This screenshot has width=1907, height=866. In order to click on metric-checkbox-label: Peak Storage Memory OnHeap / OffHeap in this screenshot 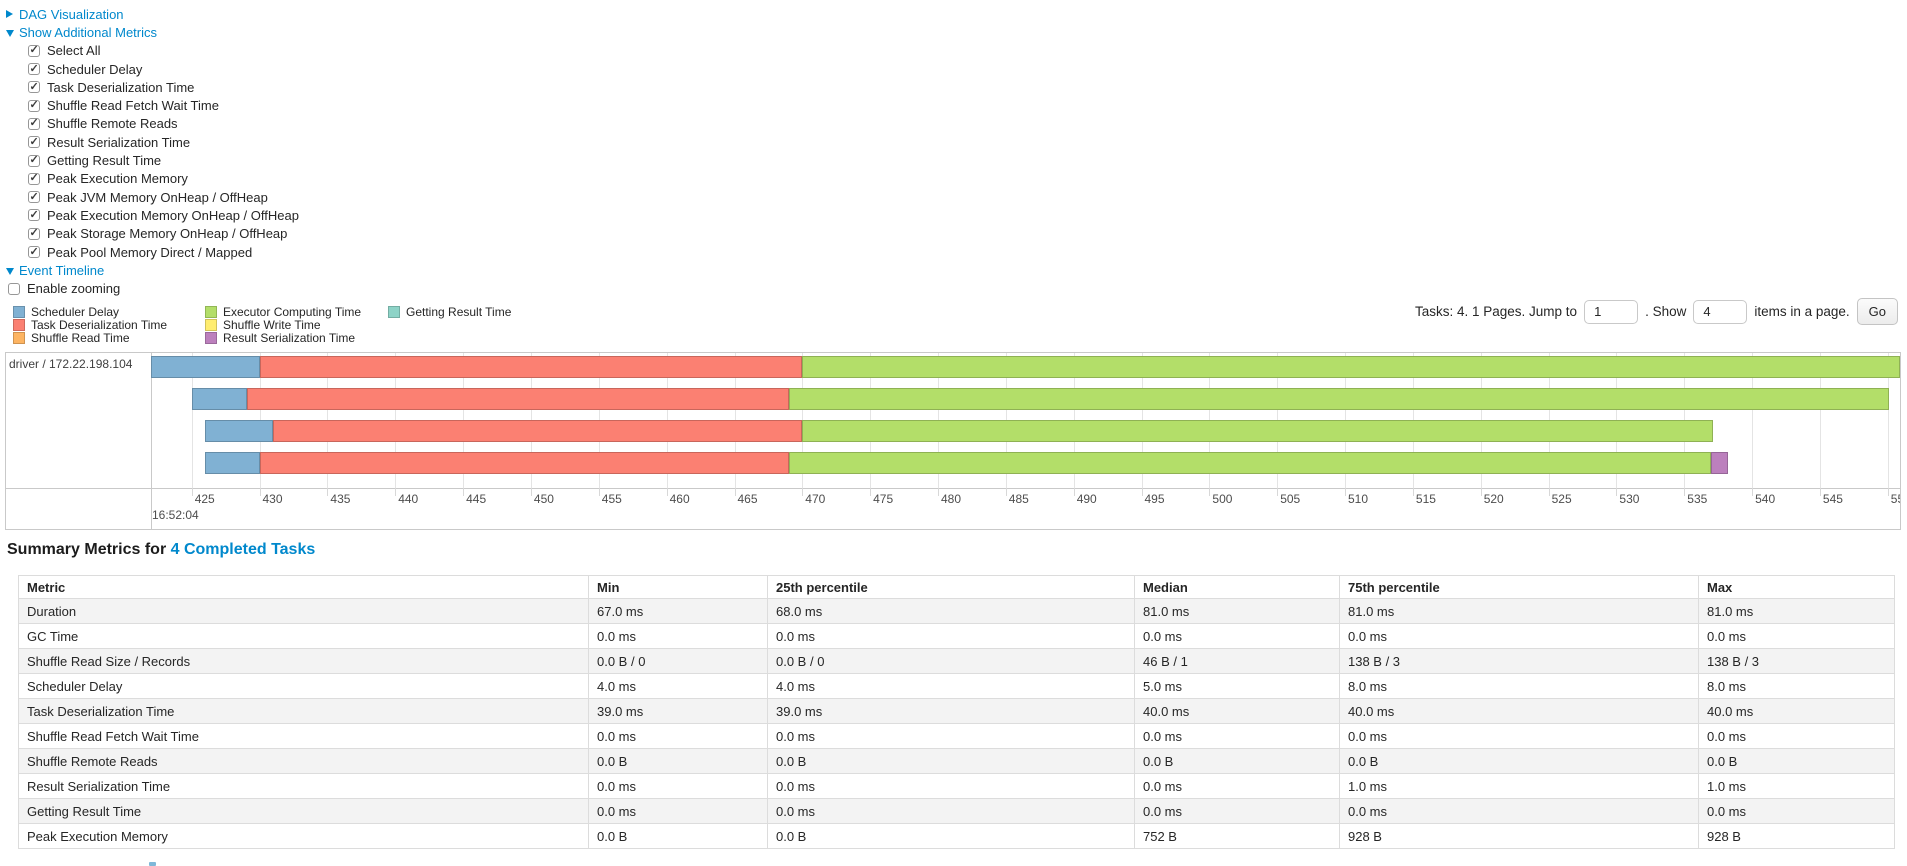, I will do `click(167, 234)`.